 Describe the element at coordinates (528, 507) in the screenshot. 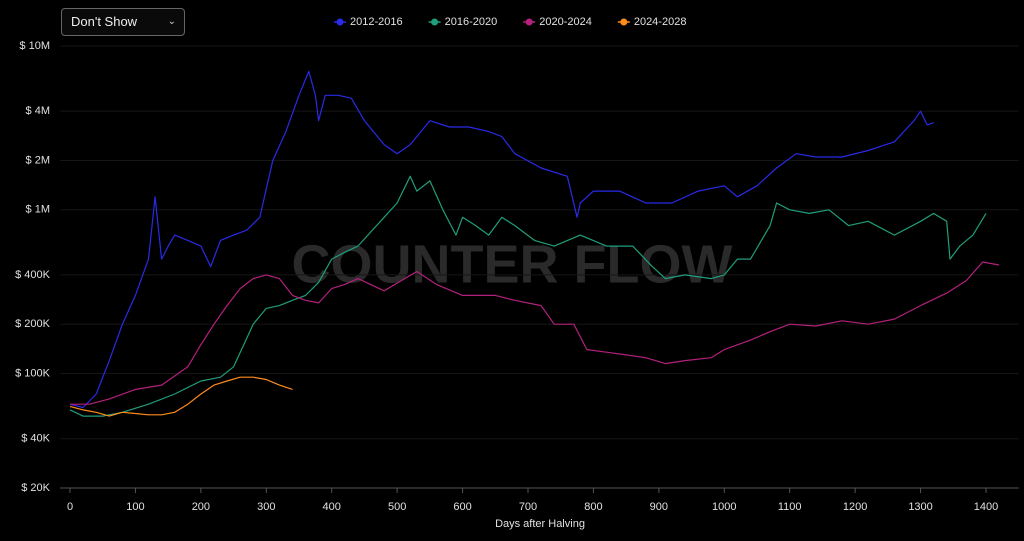

I see `x-tick-label: 700` at that location.